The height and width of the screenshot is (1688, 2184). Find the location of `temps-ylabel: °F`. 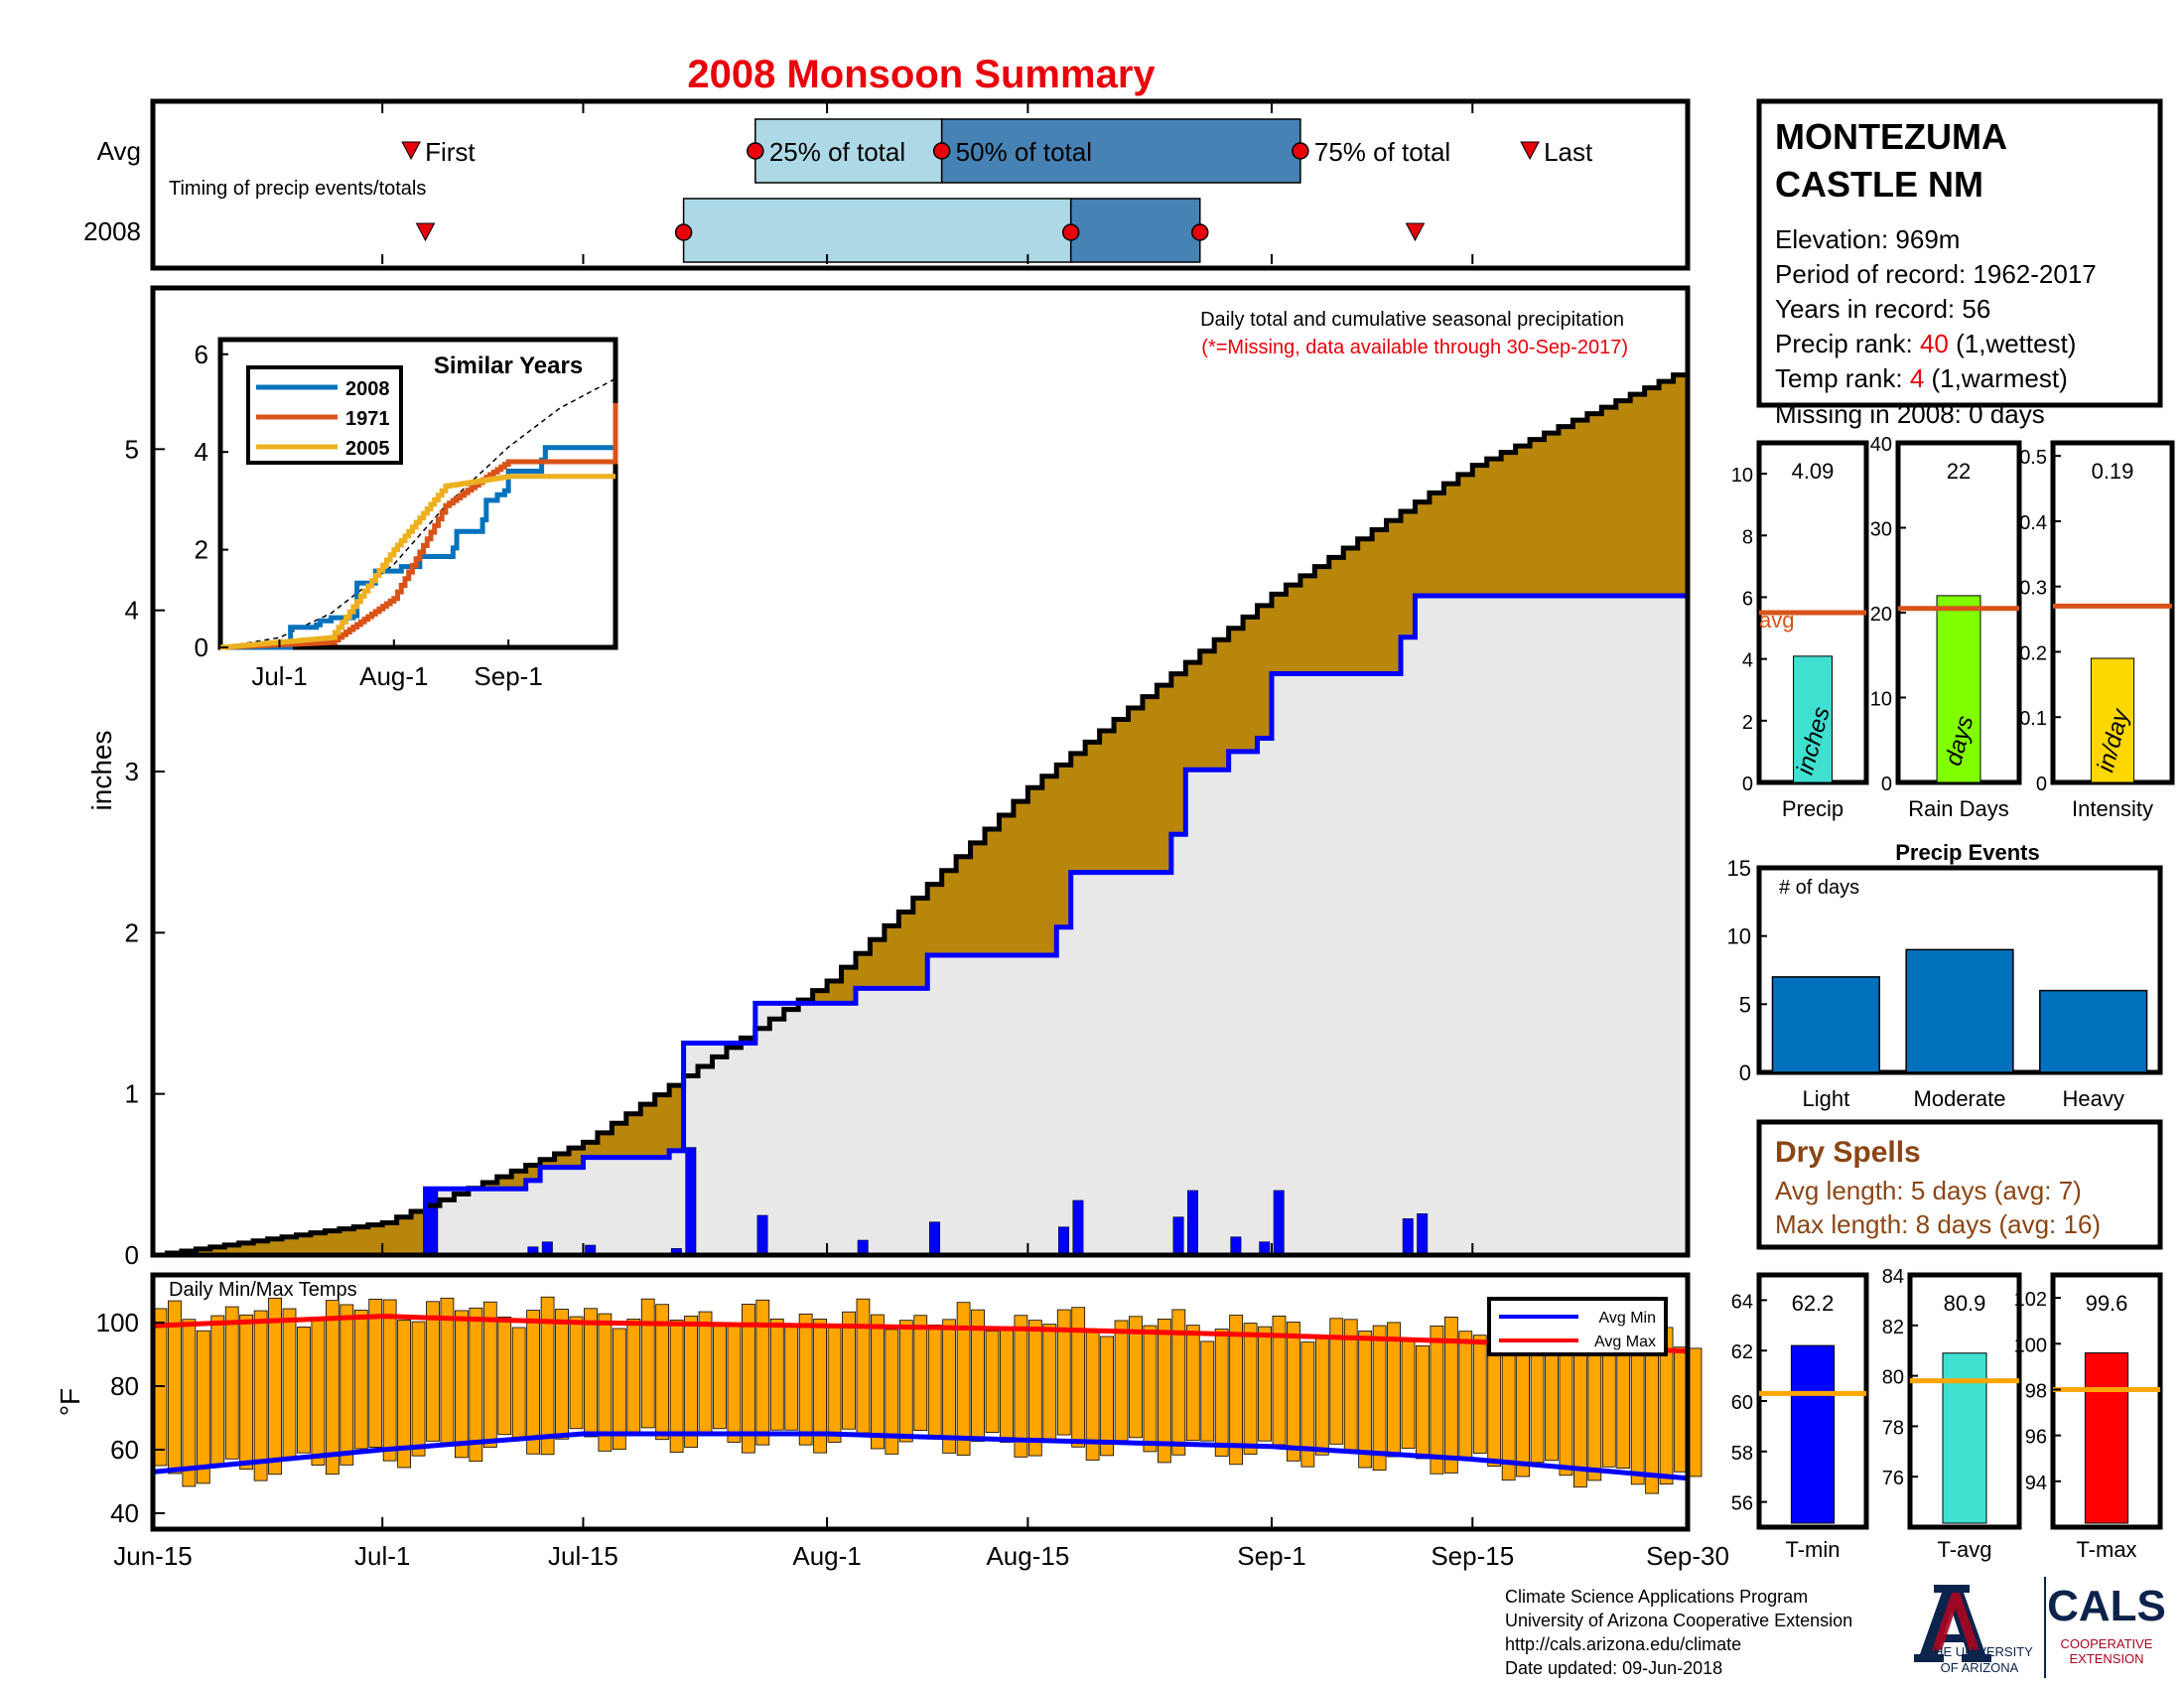

temps-ylabel: °F is located at coordinates (70, 1402).